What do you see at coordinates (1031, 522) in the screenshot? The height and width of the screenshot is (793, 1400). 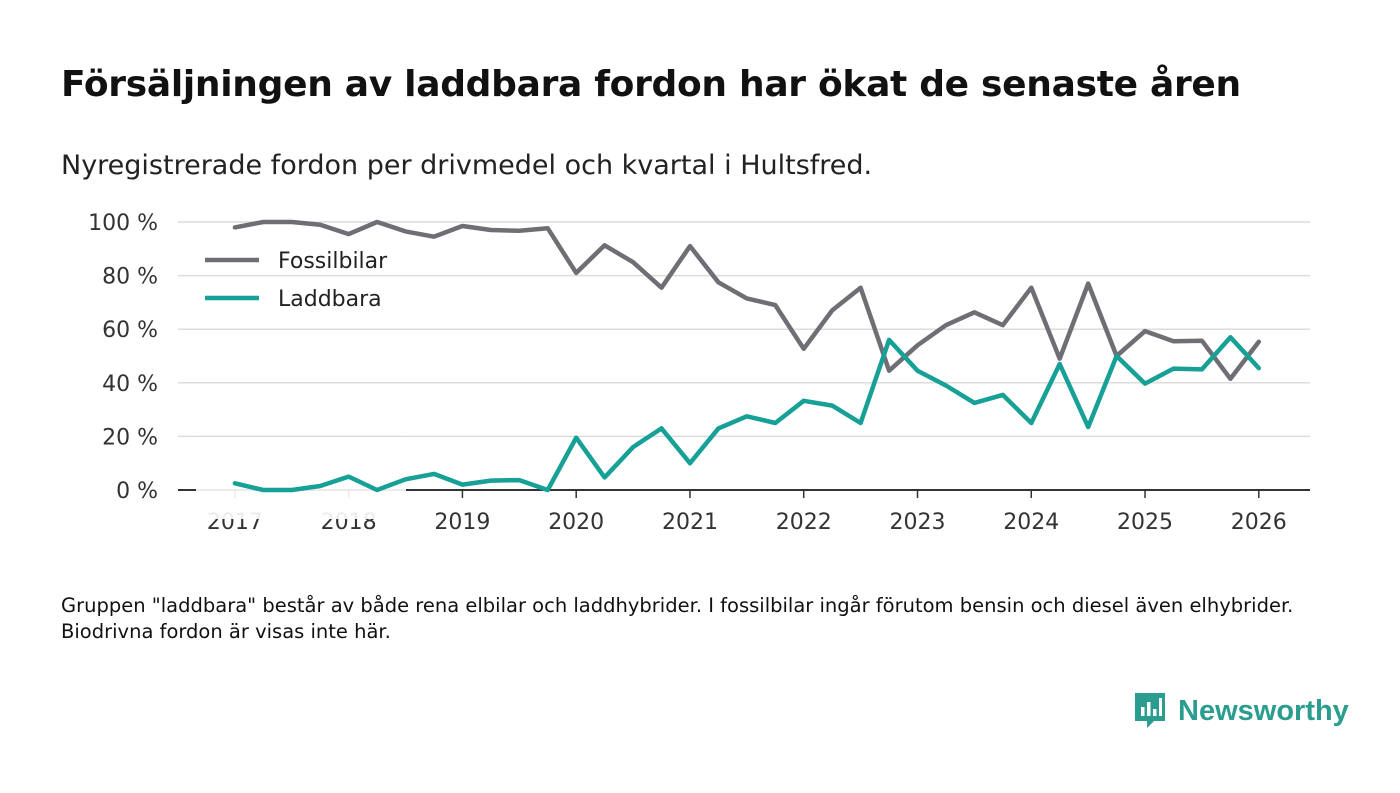 I see `x-tick-label: 2024` at bounding box center [1031, 522].